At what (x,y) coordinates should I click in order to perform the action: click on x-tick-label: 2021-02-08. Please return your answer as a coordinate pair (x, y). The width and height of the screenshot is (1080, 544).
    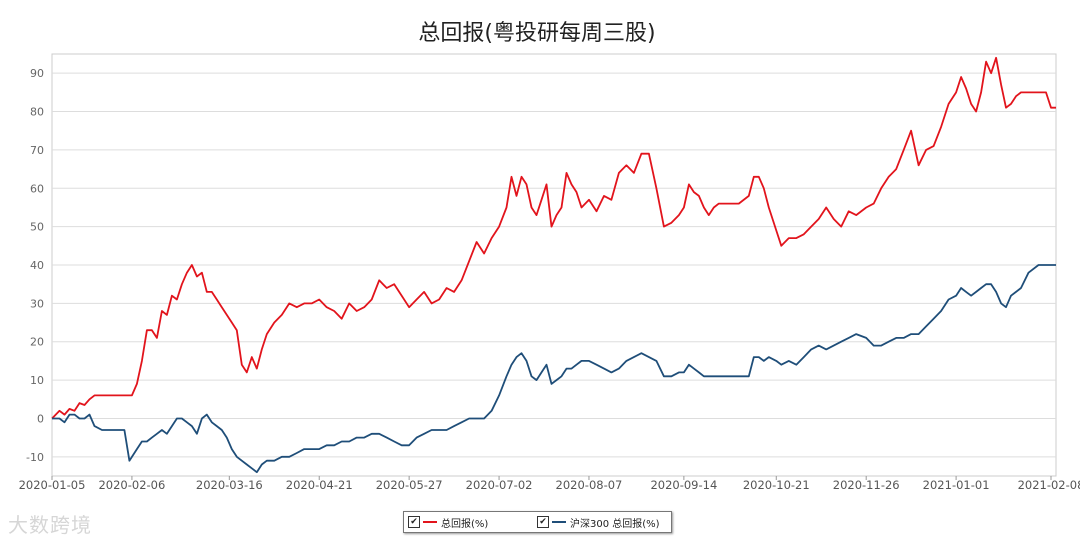
    Looking at the image, I should click on (1049, 485).